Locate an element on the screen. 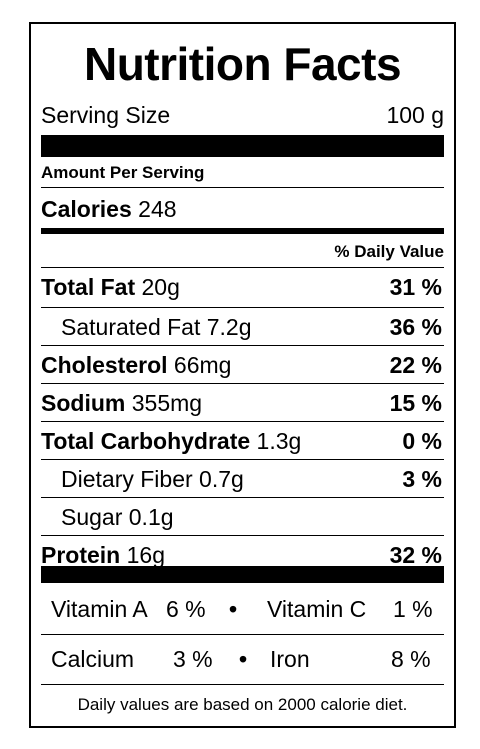 Image resolution: width=480 pixels, height=749 pixels. nutrient-name: Sugar is located at coordinates (92, 516).